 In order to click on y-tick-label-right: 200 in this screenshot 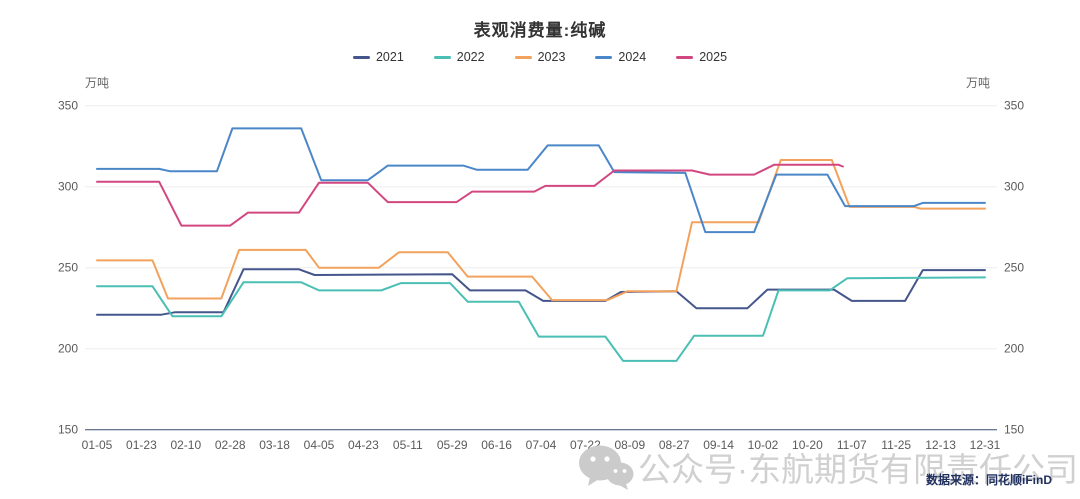, I will do `click(1014, 349)`.